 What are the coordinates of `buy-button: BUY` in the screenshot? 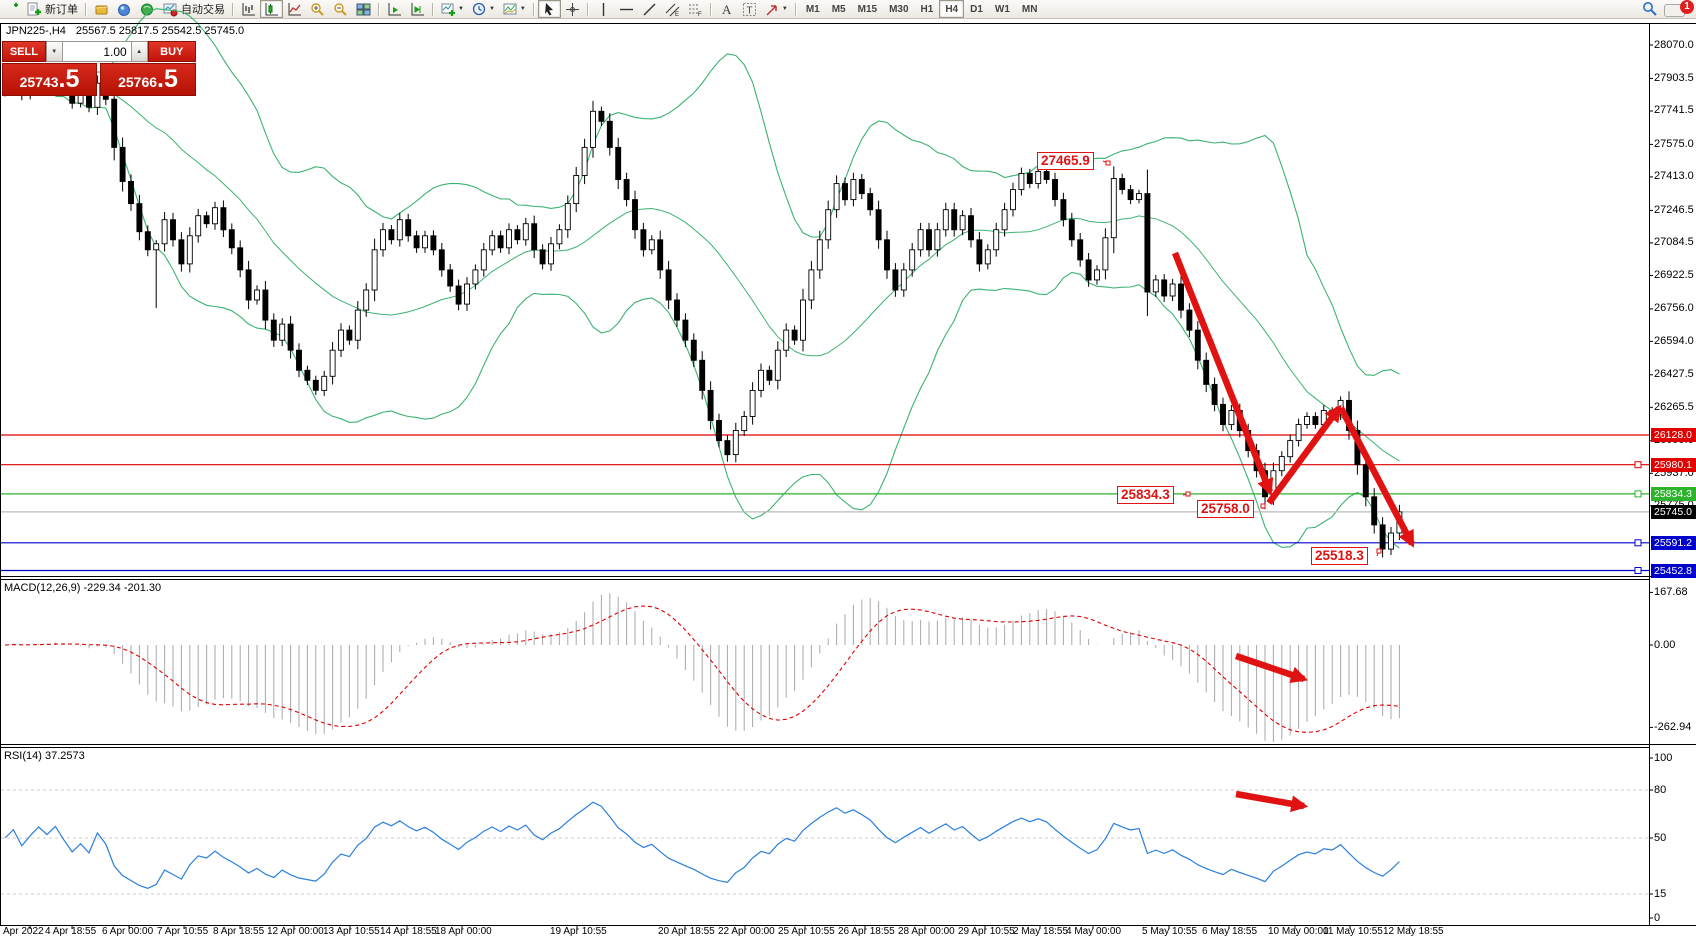 It's located at (171, 51).